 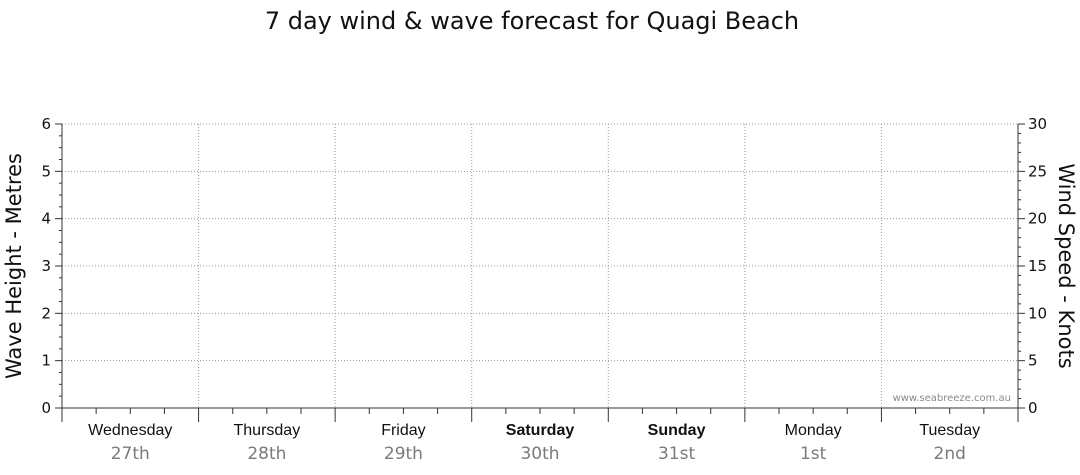 I want to click on left-tick-label: 5, so click(x=46, y=171).